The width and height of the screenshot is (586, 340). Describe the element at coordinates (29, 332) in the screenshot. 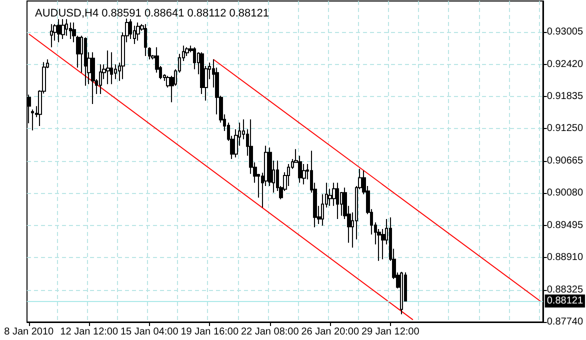

I see `x-tick-label: 8 Jan 2010` at that location.